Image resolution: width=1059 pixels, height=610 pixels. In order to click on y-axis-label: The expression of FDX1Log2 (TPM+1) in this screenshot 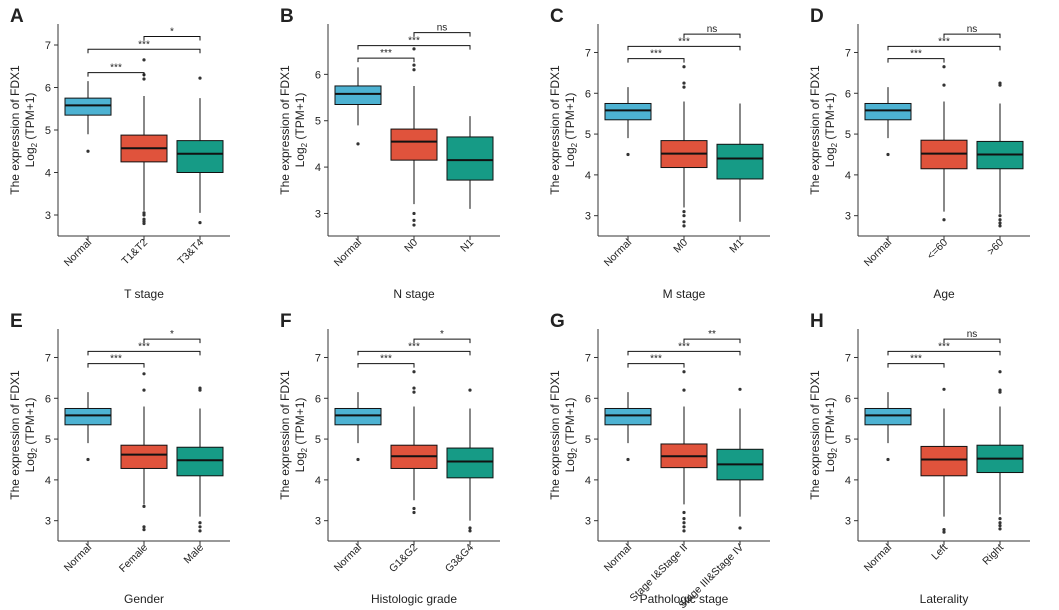, I will do `click(293, 435)`.